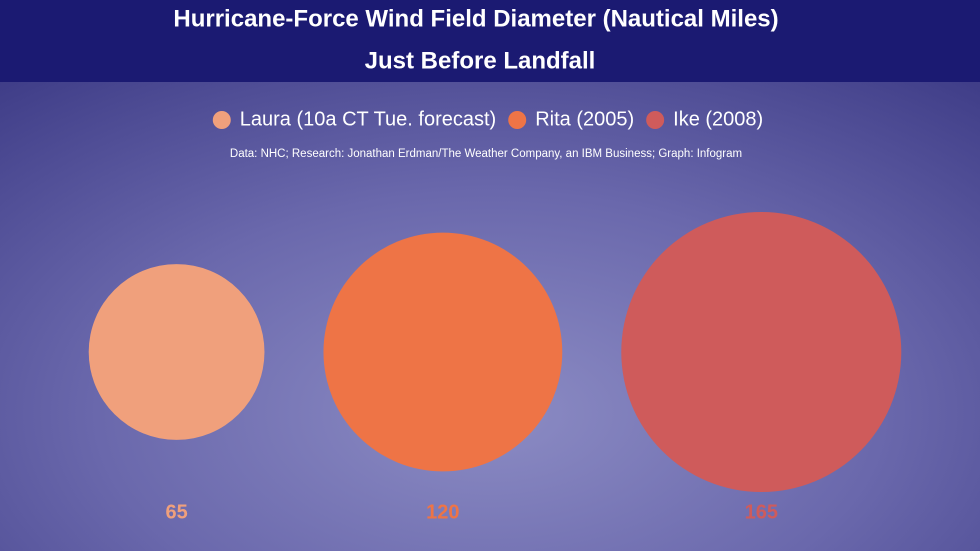  What do you see at coordinates (584, 119) in the screenshot?
I see `legend-label: Rita (2005)` at bounding box center [584, 119].